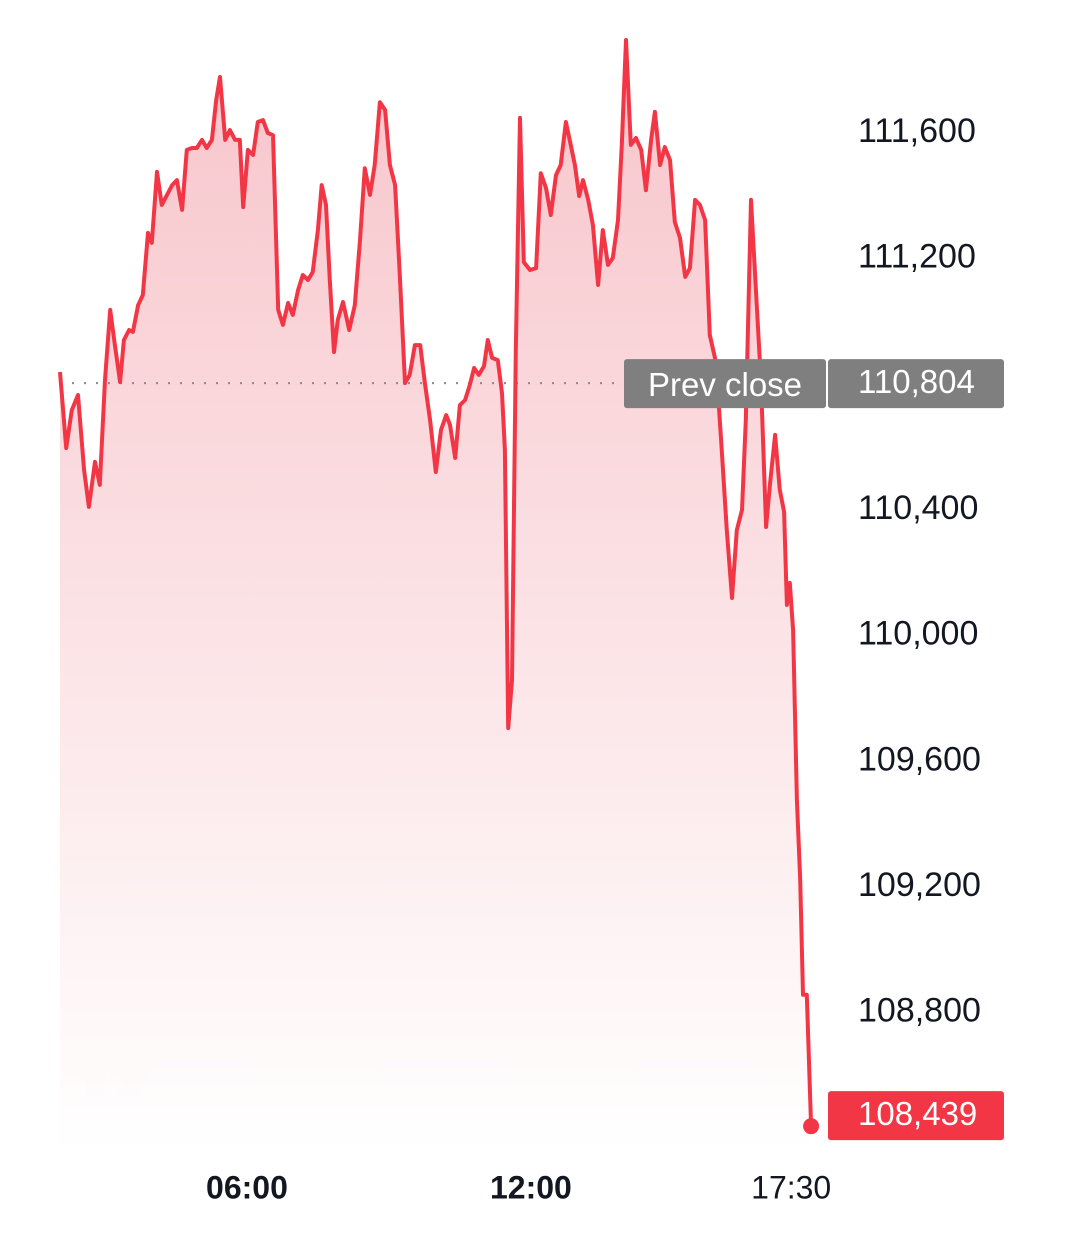  I want to click on prev-close-value: 110,804, so click(916, 381).